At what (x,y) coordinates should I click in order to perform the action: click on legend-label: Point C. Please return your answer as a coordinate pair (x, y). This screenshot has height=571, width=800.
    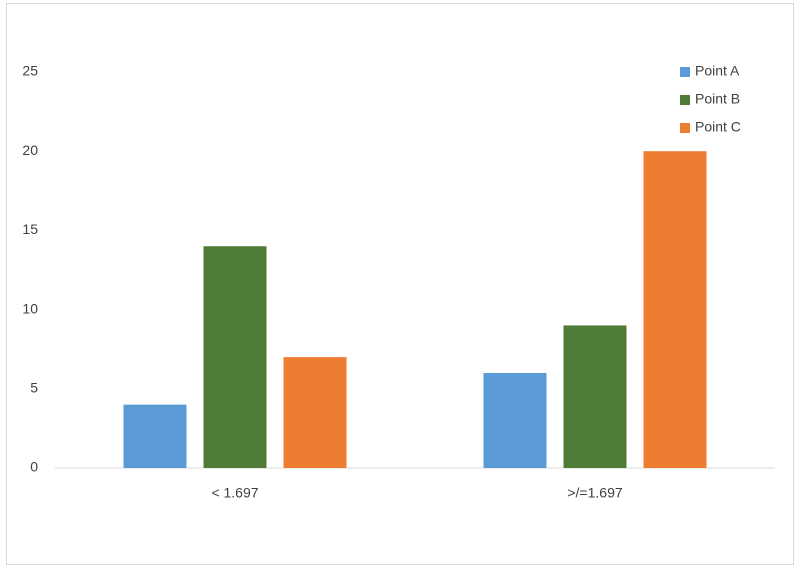
    Looking at the image, I should click on (718, 127).